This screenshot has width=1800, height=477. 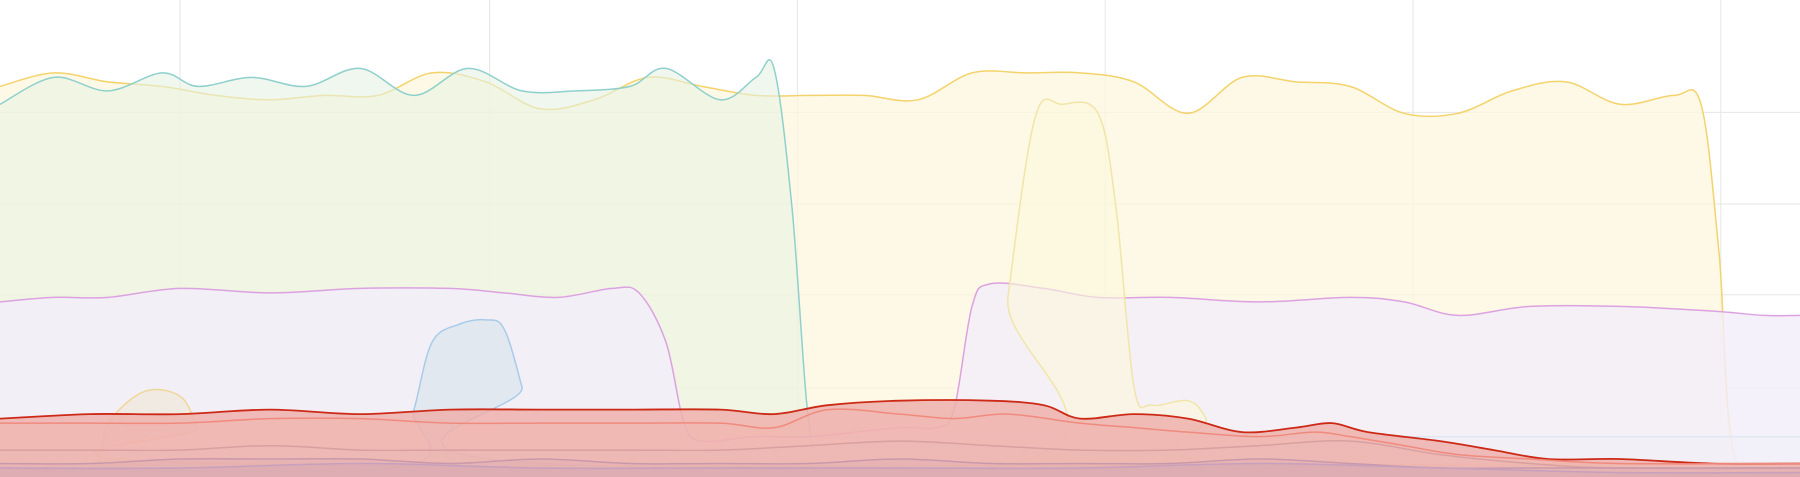 I want to click on area-line-s-red, so click(x=900, y=432).